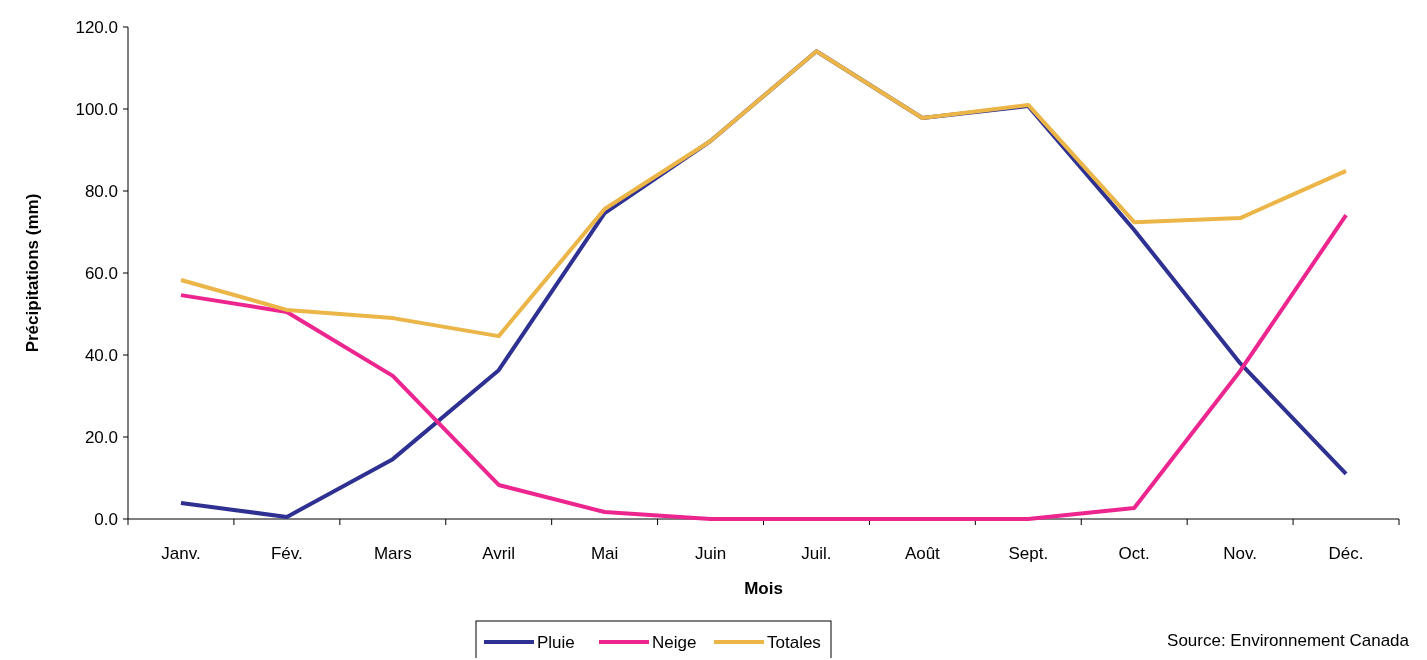 This screenshot has width=1427, height=660. What do you see at coordinates (1028, 553) in the screenshot?
I see `x-tick-label: Sept.` at bounding box center [1028, 553].